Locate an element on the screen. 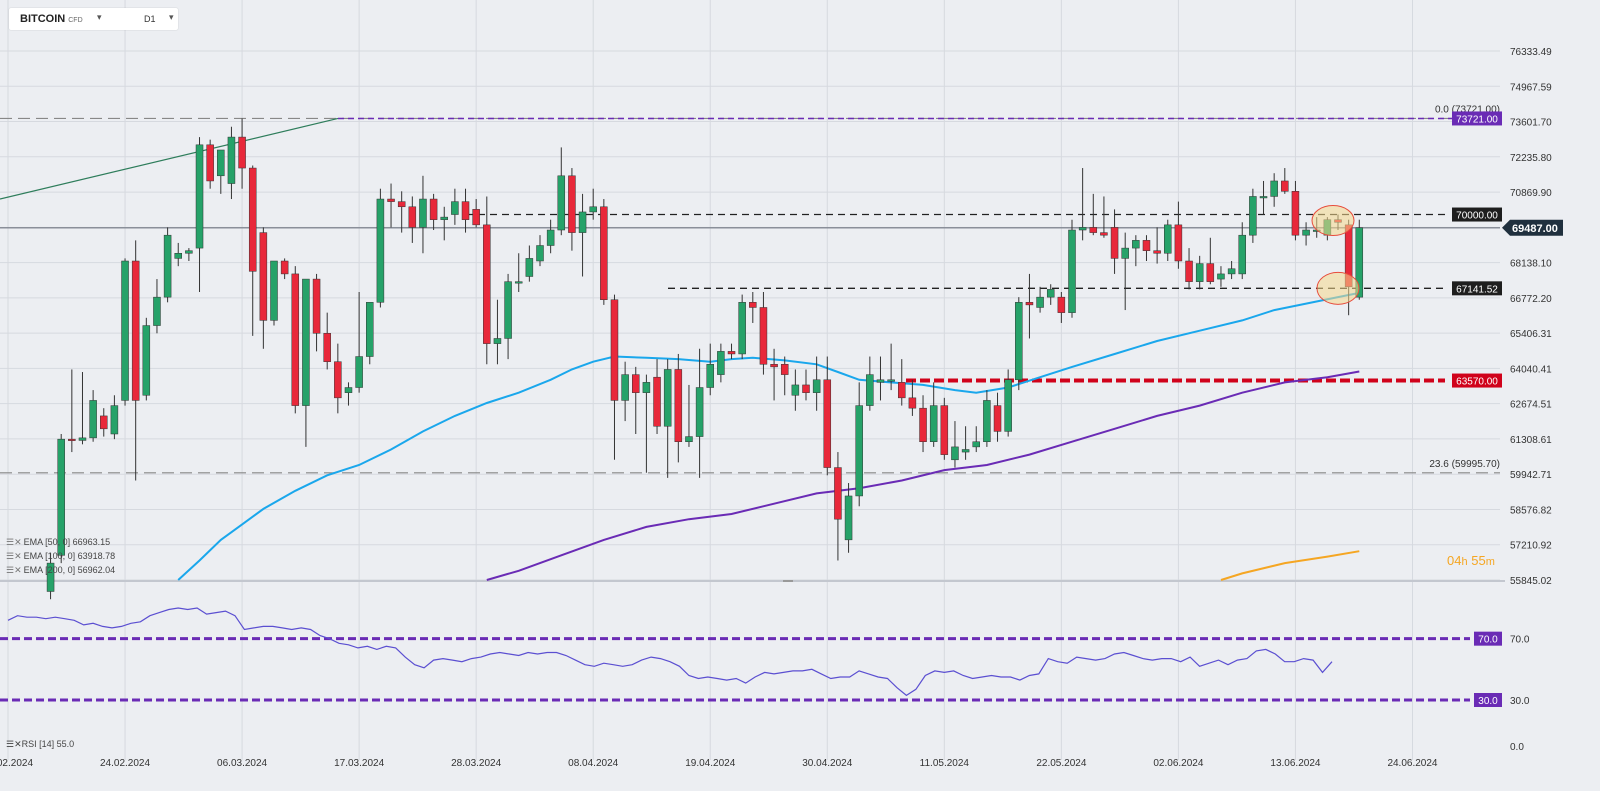 Image resolution: width=1600 pixels, height=791 pixels. rsi-tick-label: 30.0 is located at coordinates (1520, 701).